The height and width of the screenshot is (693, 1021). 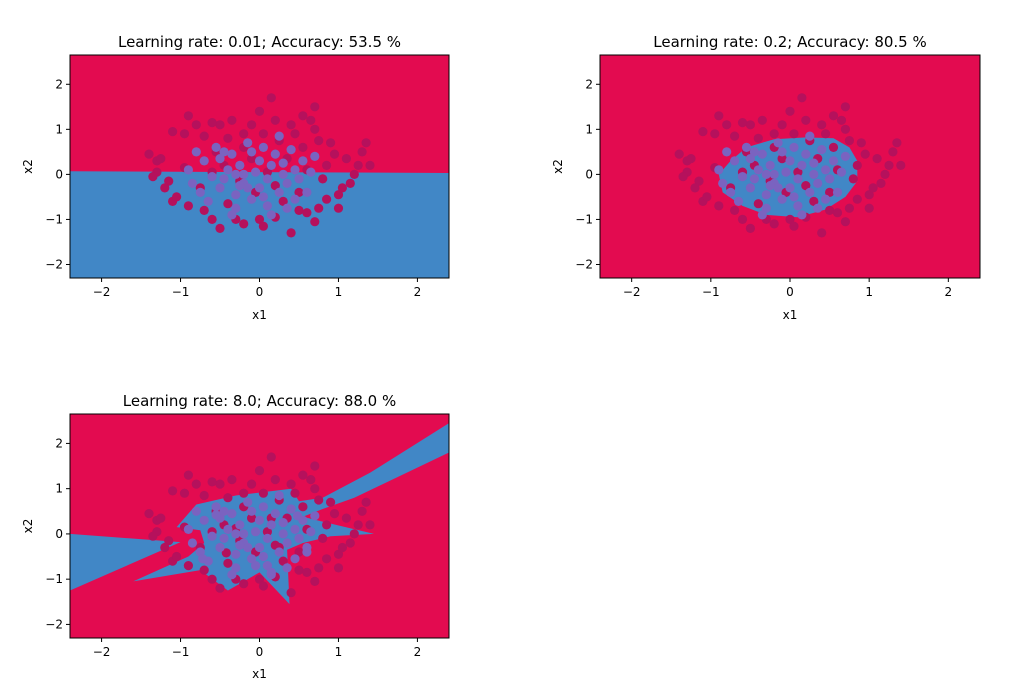 What do you see at coordinates (59, 534) in the screenshot?
I see `y-tick-label: 0` at bounding box center [59, 534].